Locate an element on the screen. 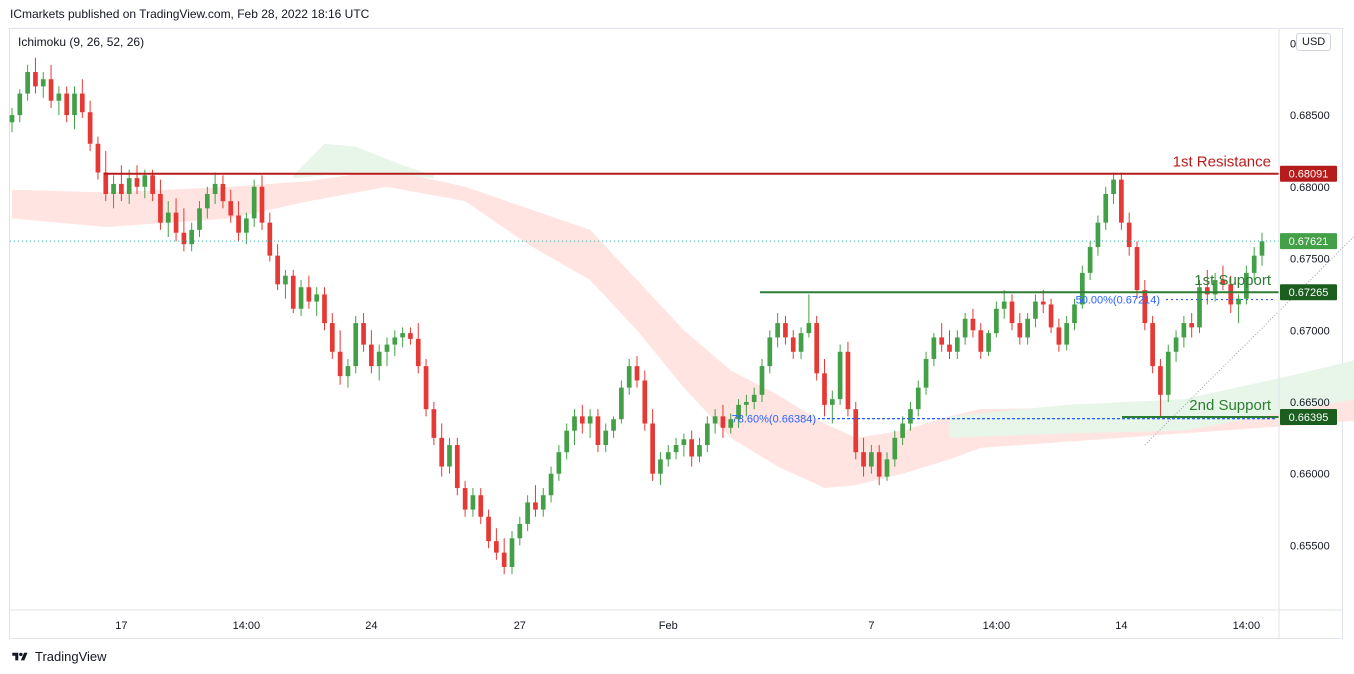 The height and width of the screenshot is (674, 1354). tradingview-brand: TradingView is located at coordinates (58, 656).